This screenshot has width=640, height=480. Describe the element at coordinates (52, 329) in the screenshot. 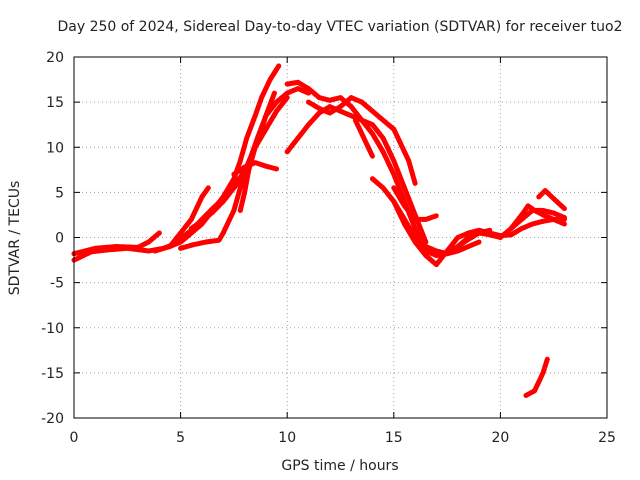

I see `y-tick-label: -10` at that location.